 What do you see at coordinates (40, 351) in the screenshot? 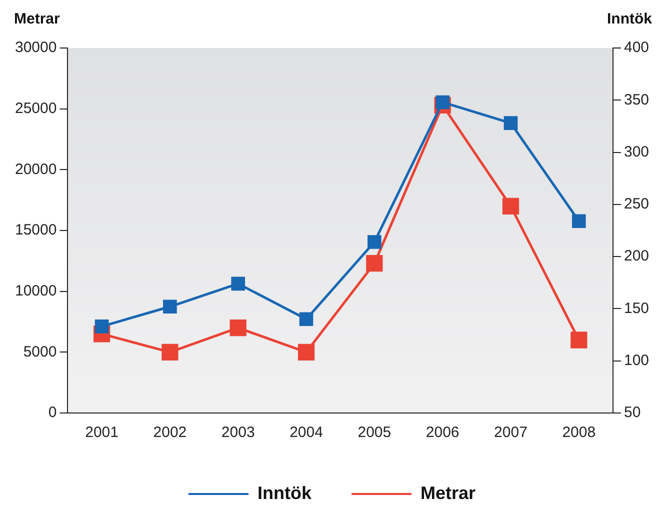
I see `y-tick-label: 5000` at bounding box center [40, 351].